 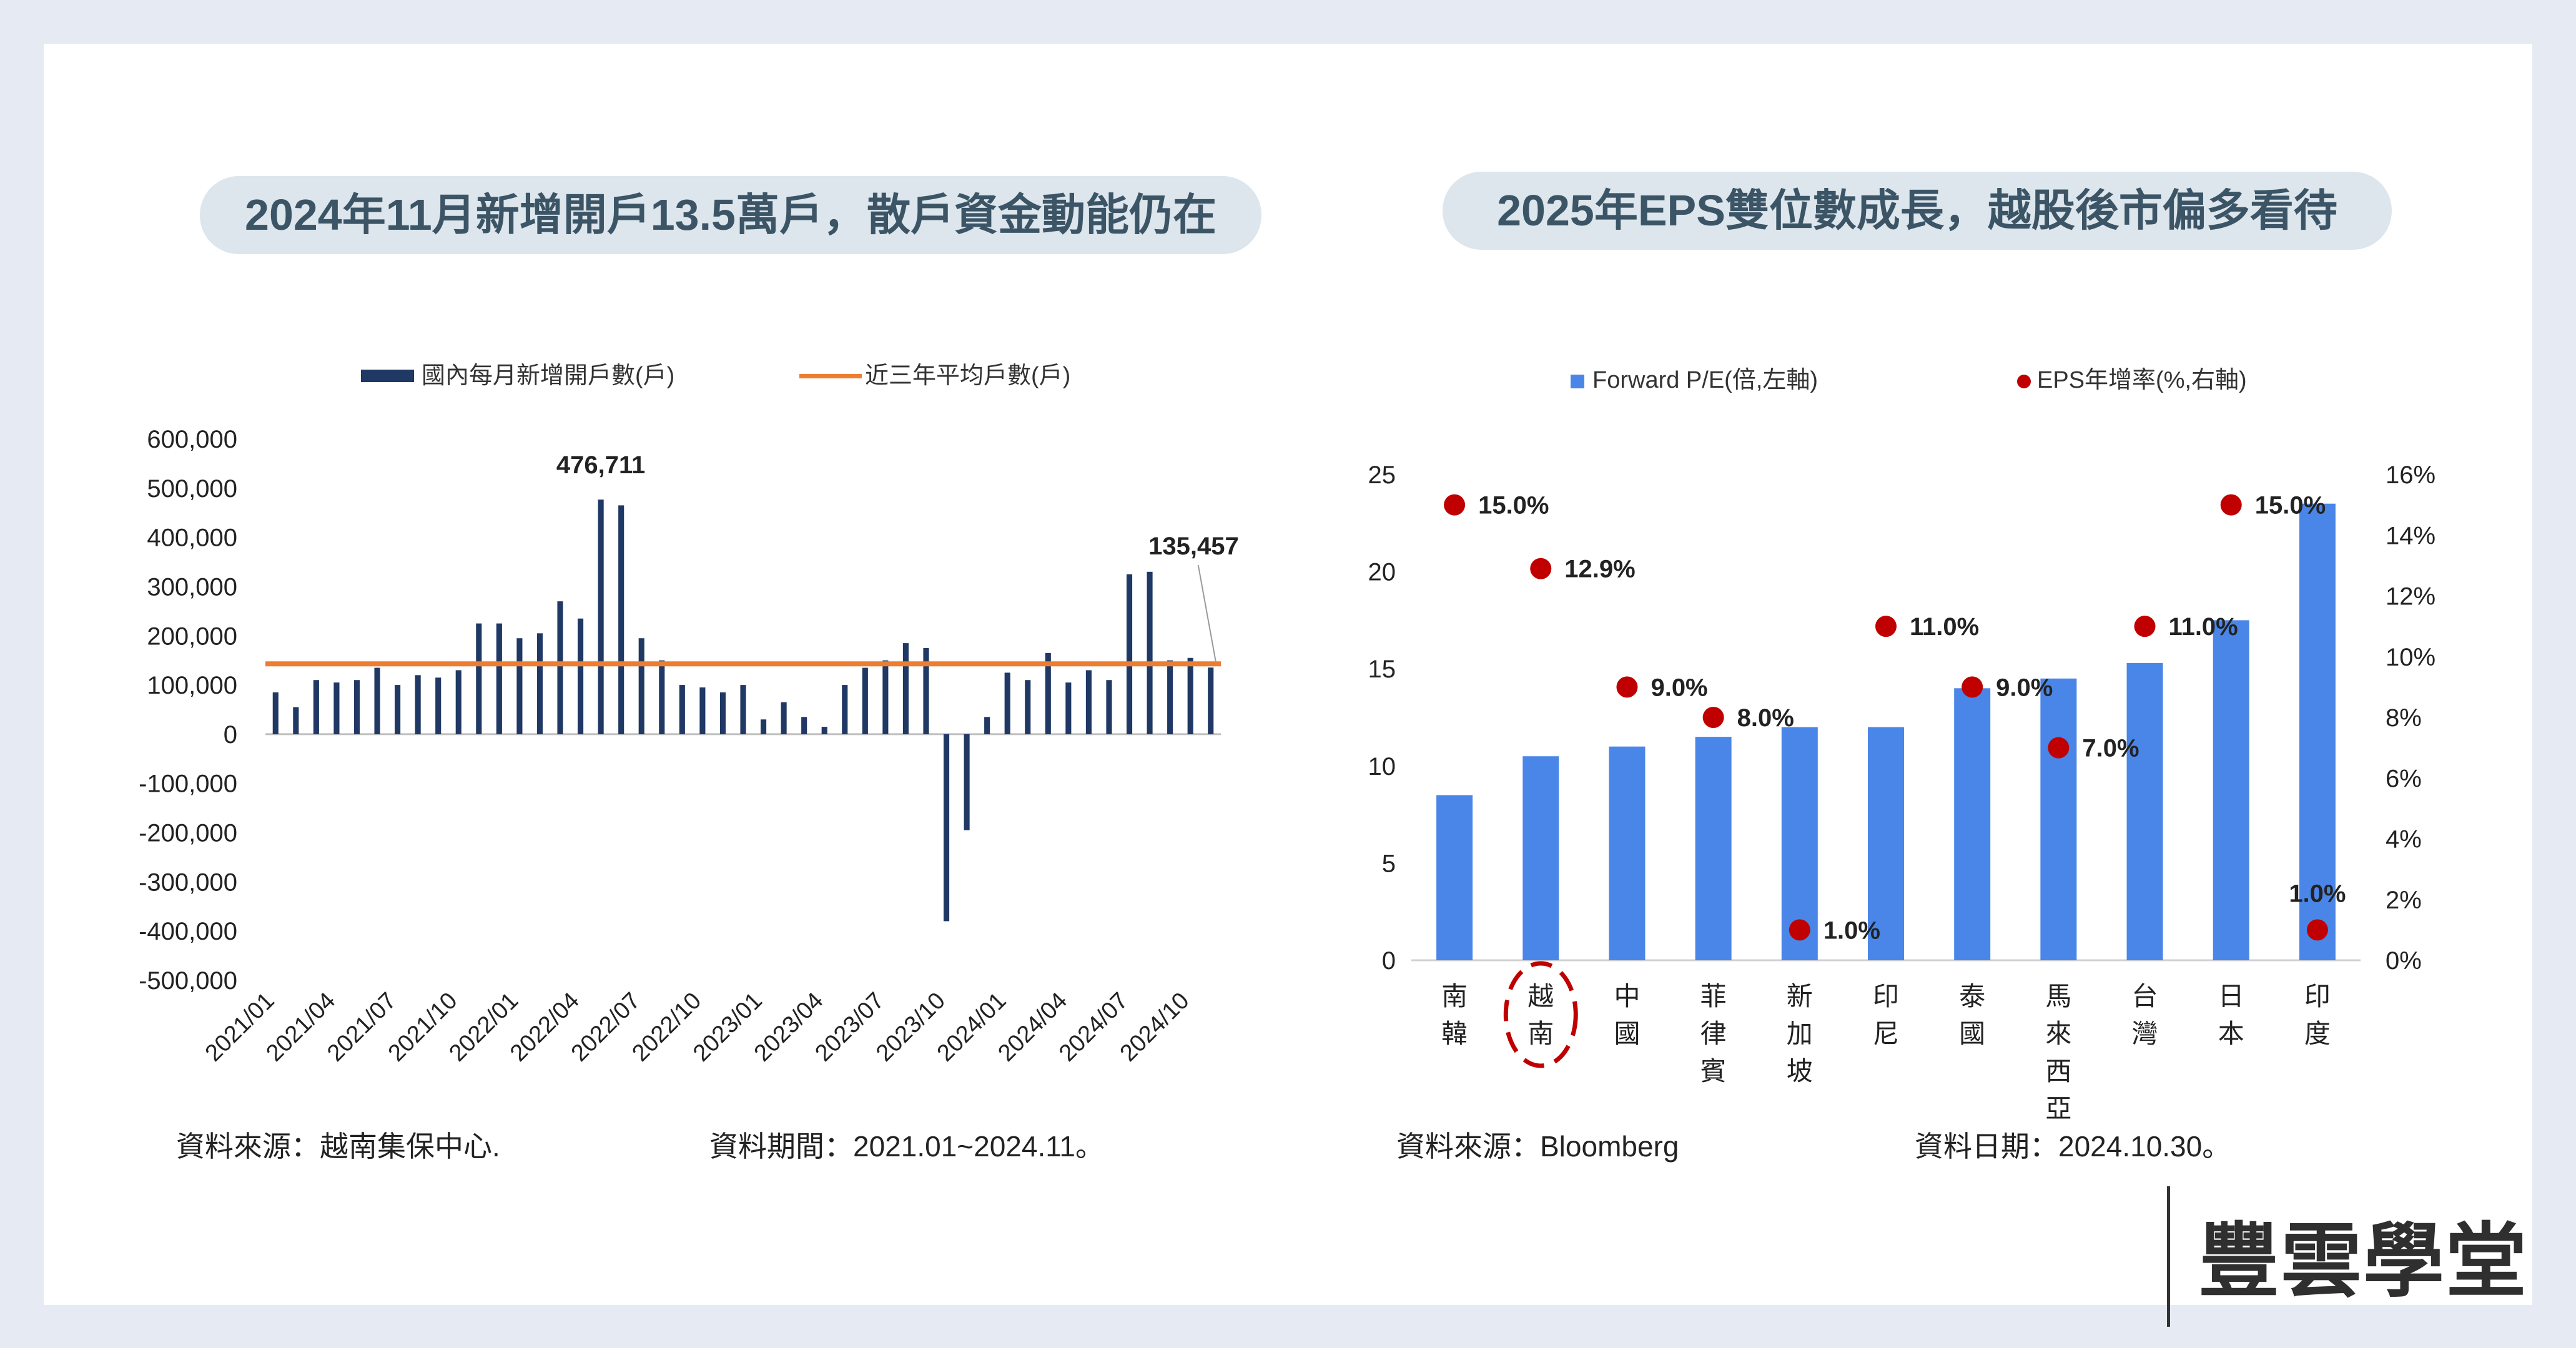 What do you see at coordinates (865, 700) in the screenshot?
I see `bar-2023/06` at bounding box center [865, 700].